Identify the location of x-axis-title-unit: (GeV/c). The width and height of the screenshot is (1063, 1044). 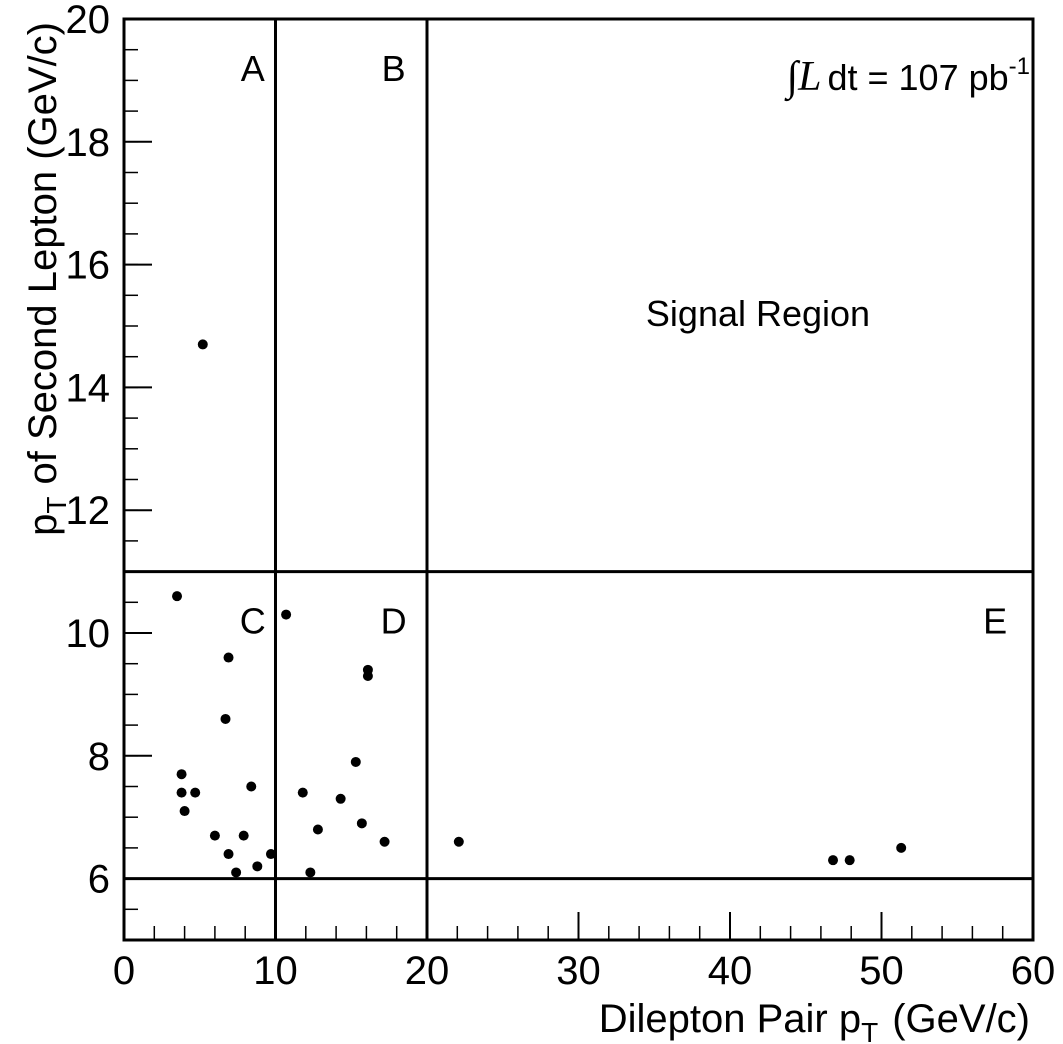
(961, 1019).